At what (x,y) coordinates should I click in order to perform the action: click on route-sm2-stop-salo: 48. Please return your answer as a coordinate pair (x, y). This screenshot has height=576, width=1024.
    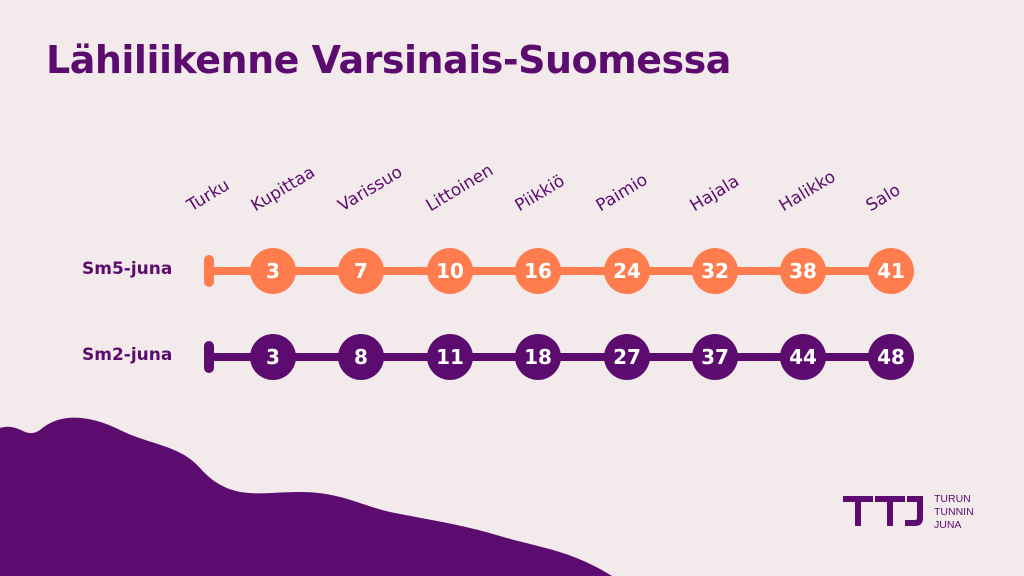
    Looking at the image, I should click on (891, 357).